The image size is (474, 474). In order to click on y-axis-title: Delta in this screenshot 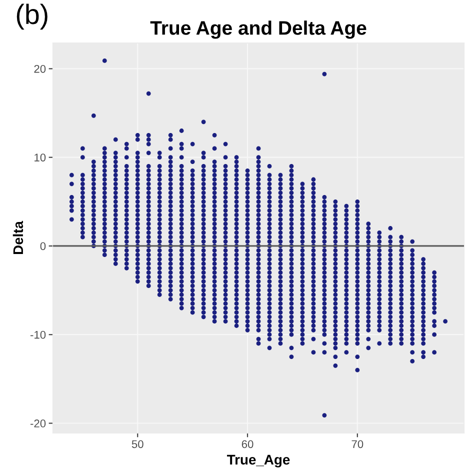, I will do `click(18, 237)`.